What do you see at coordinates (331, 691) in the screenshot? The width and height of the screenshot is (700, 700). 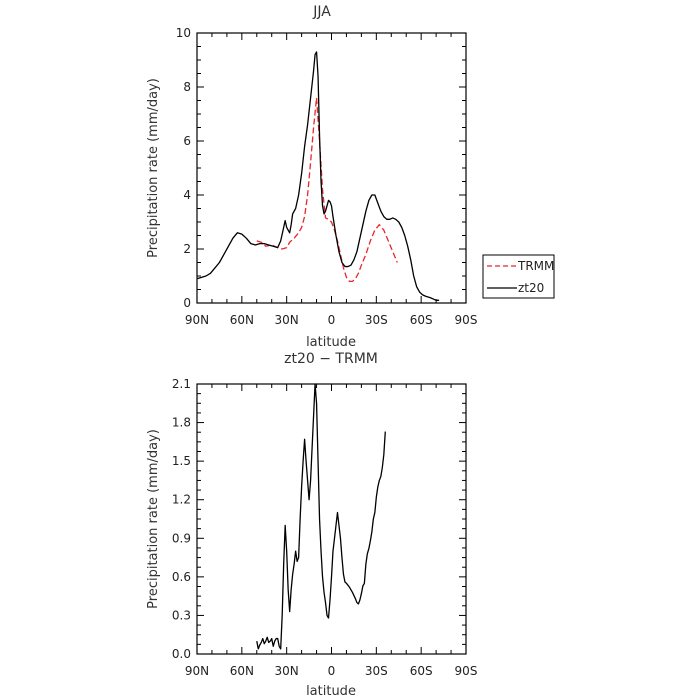 I see `bottom-x-axis-label: latitude` at bounding box center [331, 691].